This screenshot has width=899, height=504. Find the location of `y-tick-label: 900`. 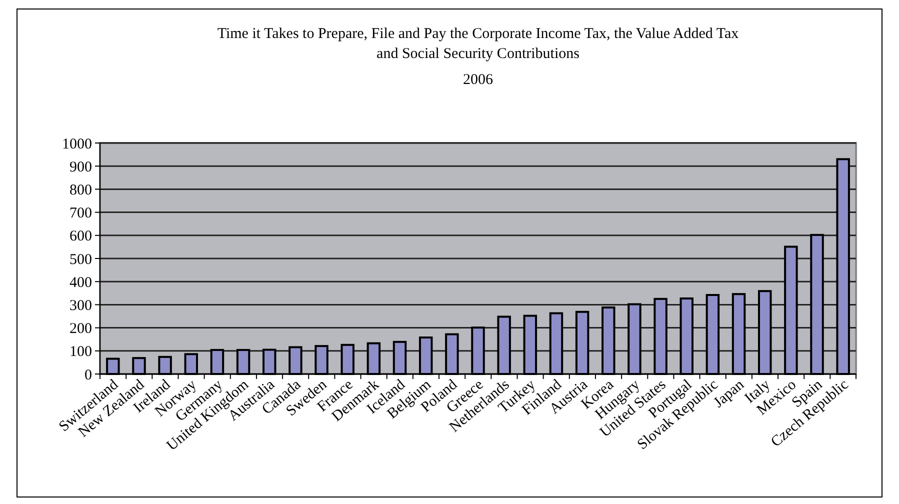

y-tick-label: 900 is located at coordinates (81, 167).